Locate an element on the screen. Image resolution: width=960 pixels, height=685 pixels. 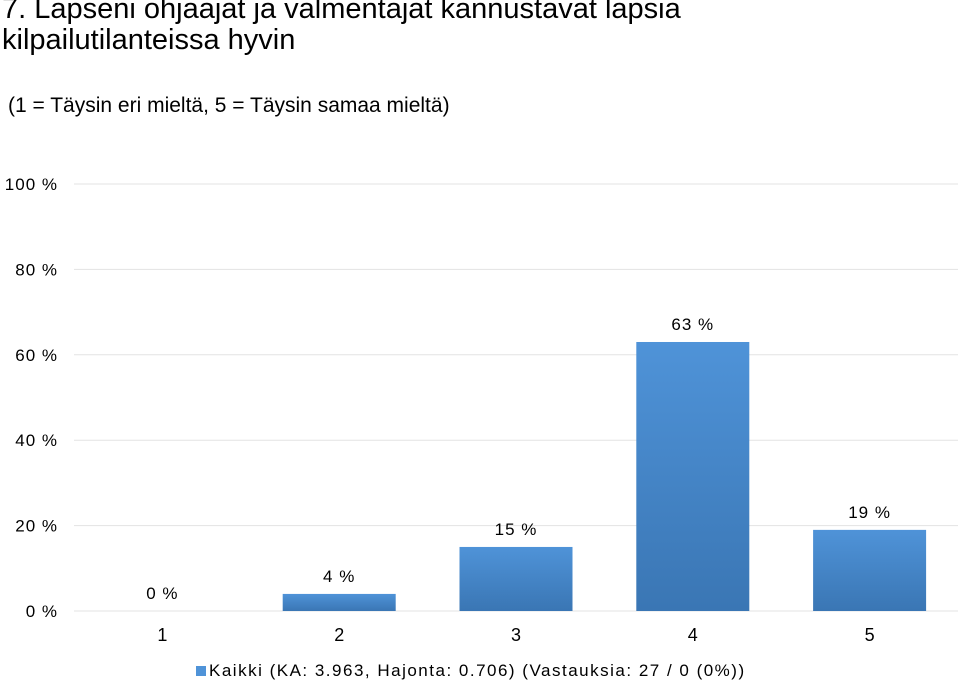
y-tick-label: 20 % is located at coordinates (36, 526).